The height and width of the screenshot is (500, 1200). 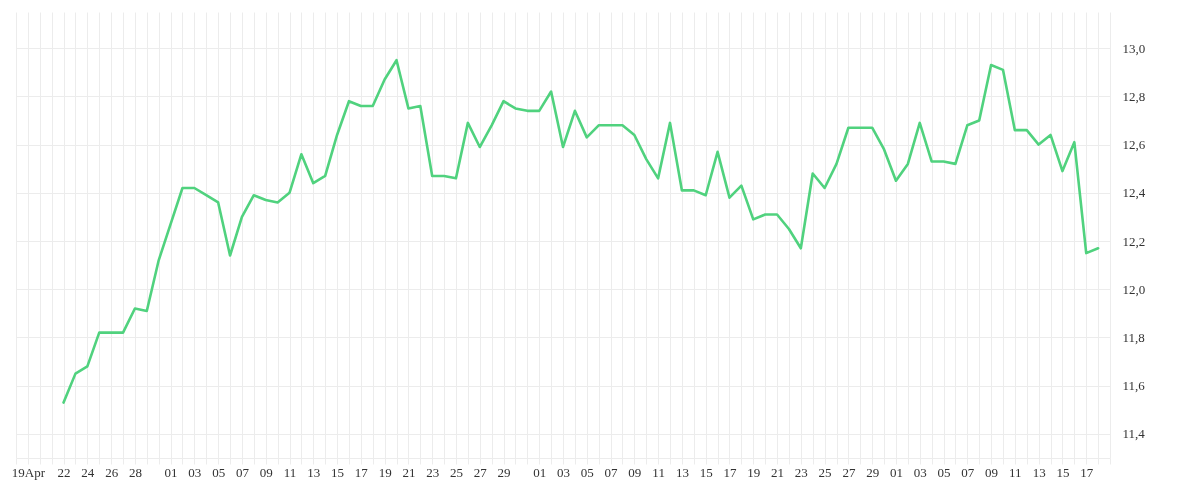 What do you see at coordinates (112, 472) in the screenshot?
I see `x-tick-label: 26` at bounding box center [112, 472].